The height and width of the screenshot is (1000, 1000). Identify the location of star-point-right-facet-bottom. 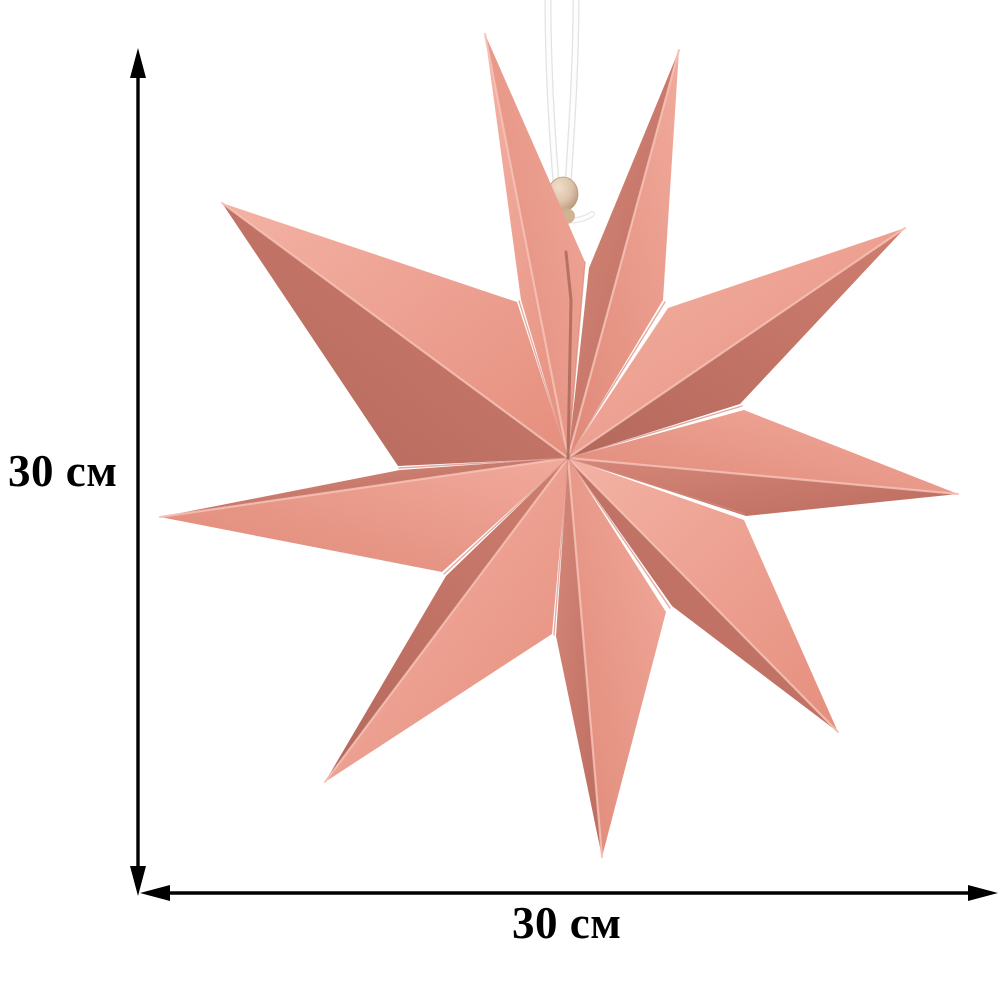
(763, 487).